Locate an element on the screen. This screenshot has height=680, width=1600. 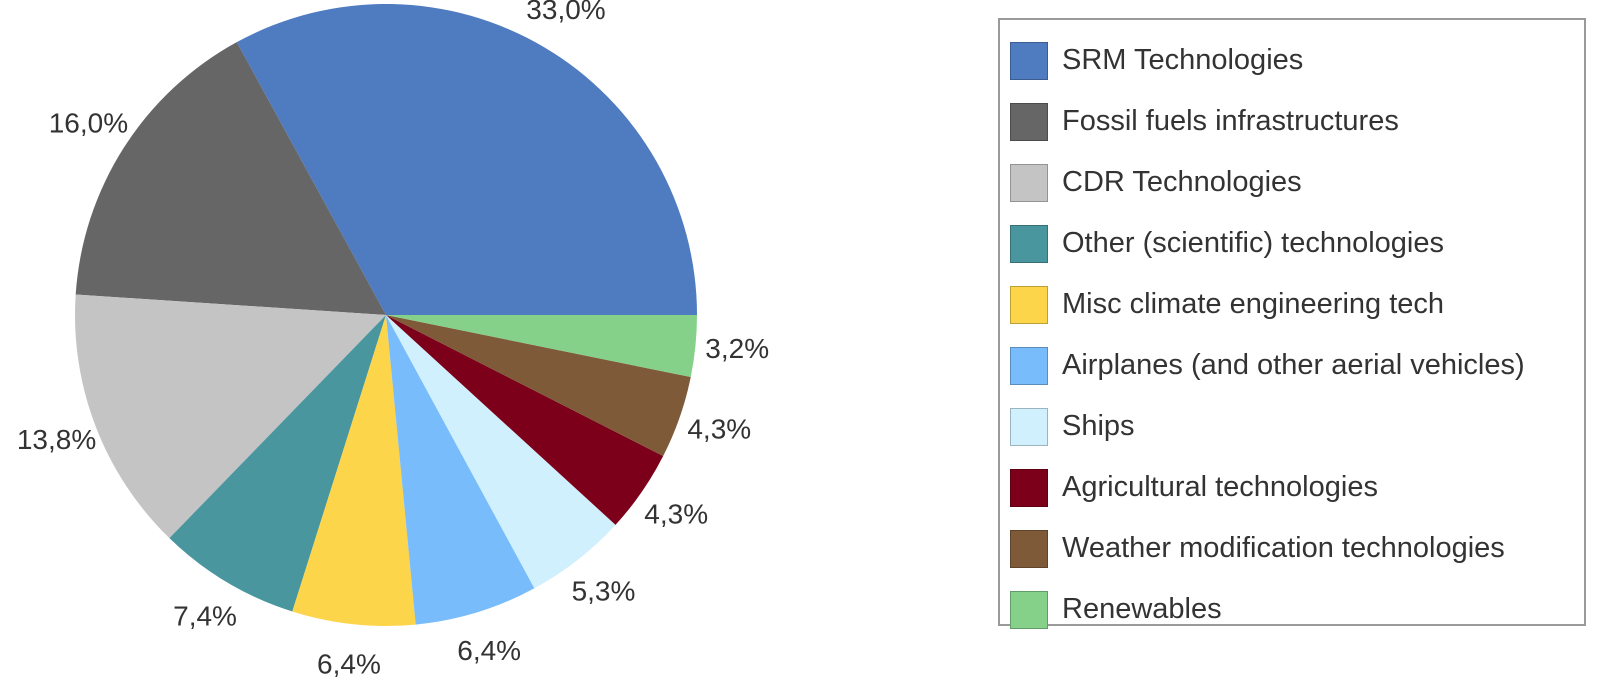
legend-item-other-scientific-technologies: Other (scientific) technologies is located at coordinates (1297, 243).